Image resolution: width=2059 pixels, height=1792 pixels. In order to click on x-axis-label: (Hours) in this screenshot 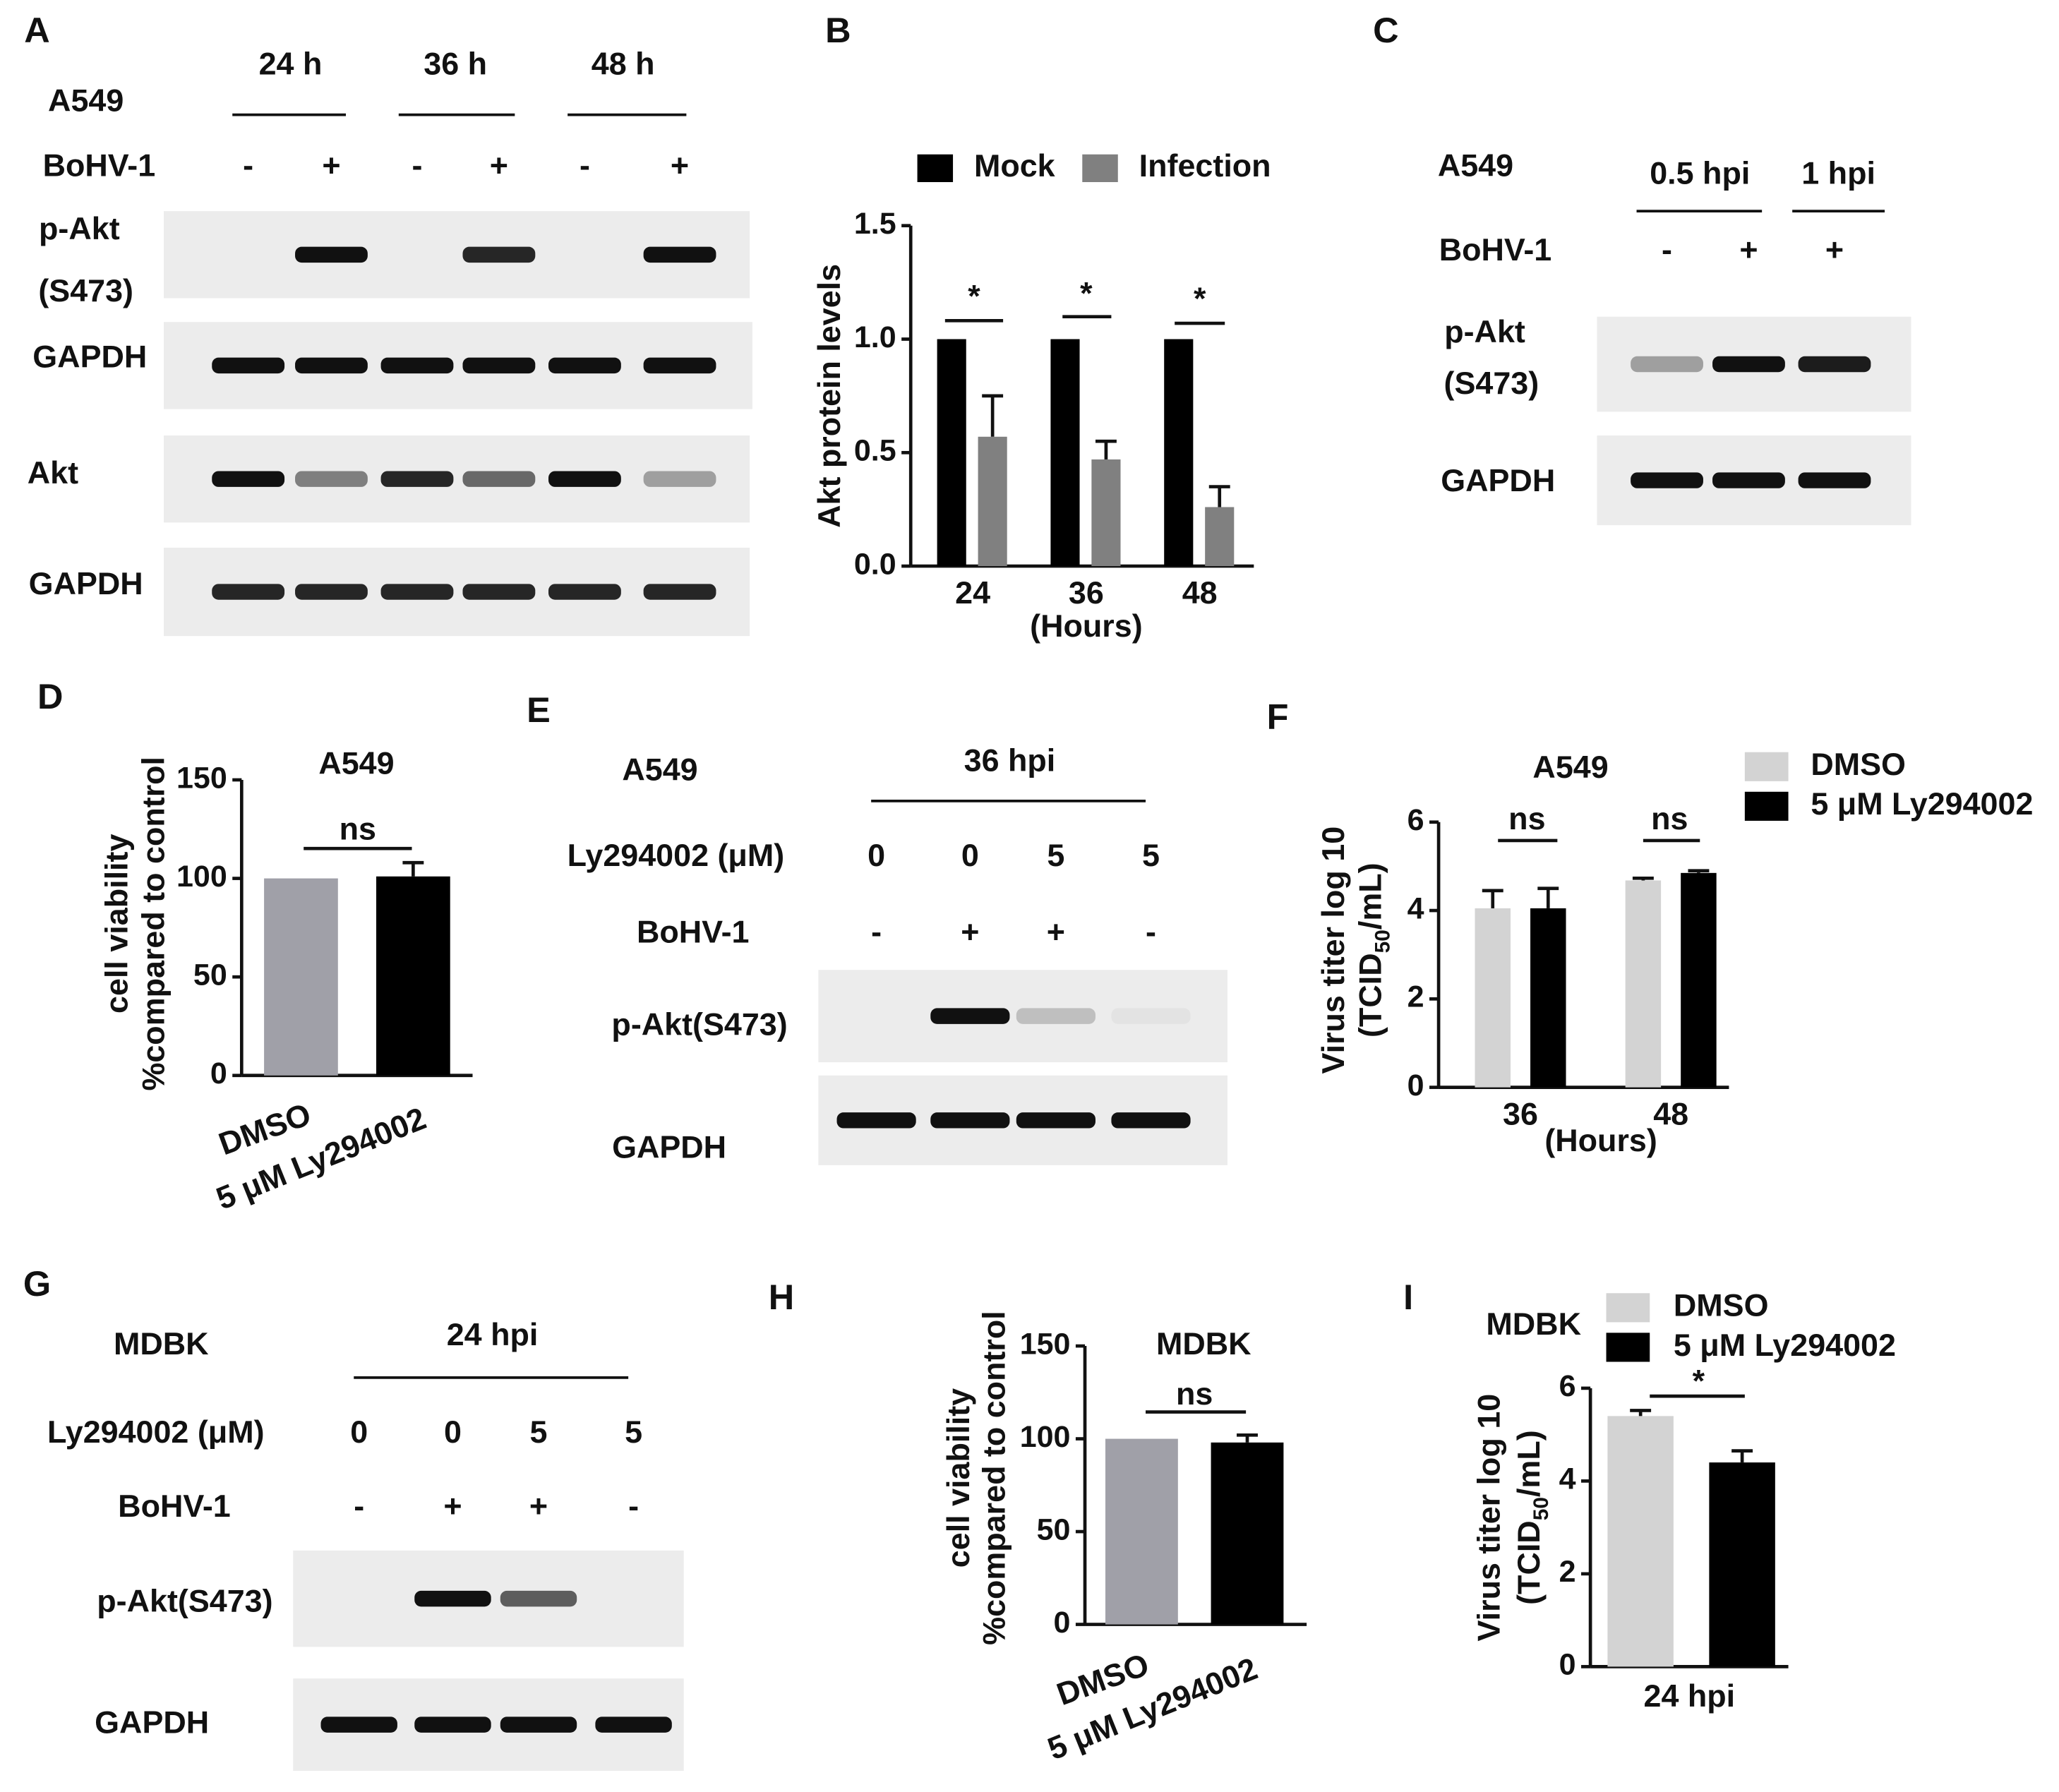, I will do `click(1086, 626)`.